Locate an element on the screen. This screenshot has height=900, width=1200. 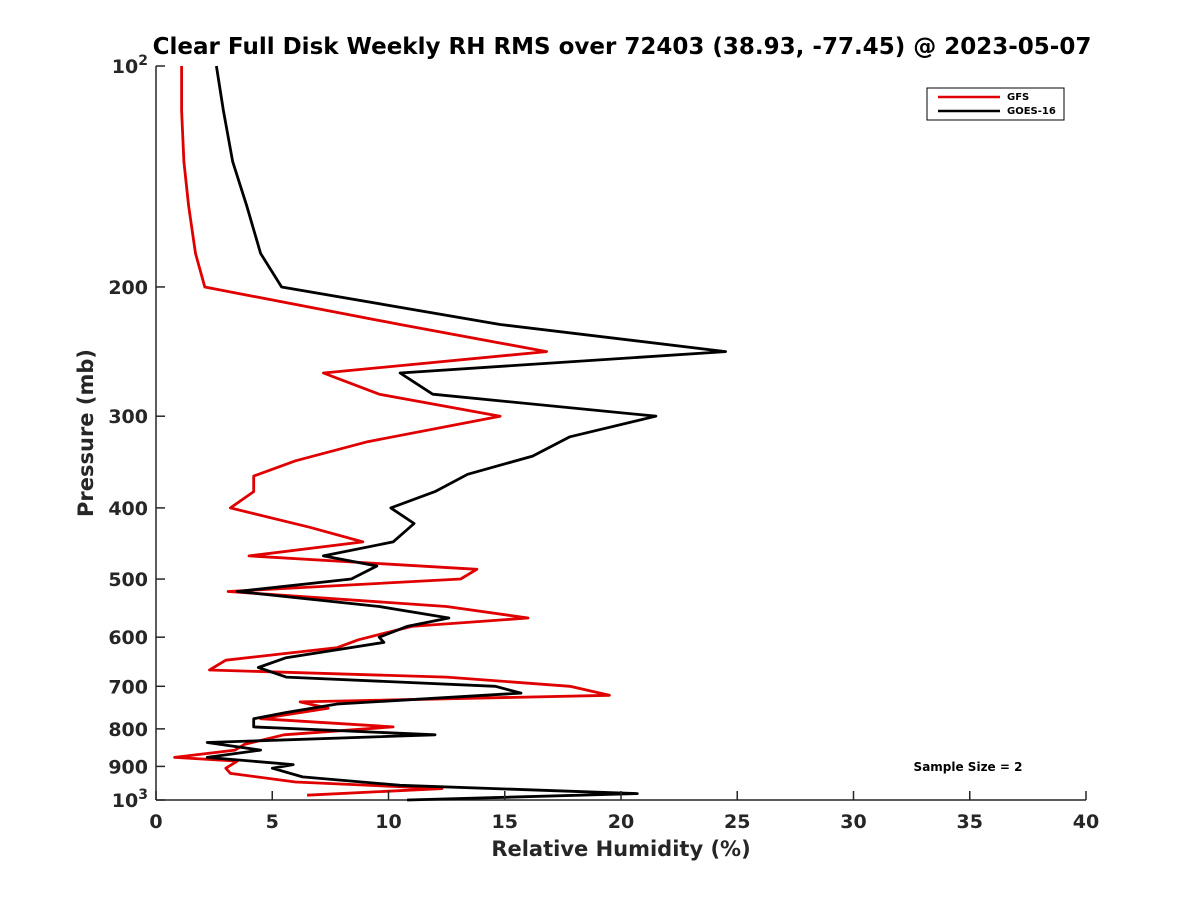
y-tick-label: 800 is located at coordinates (128, 730).